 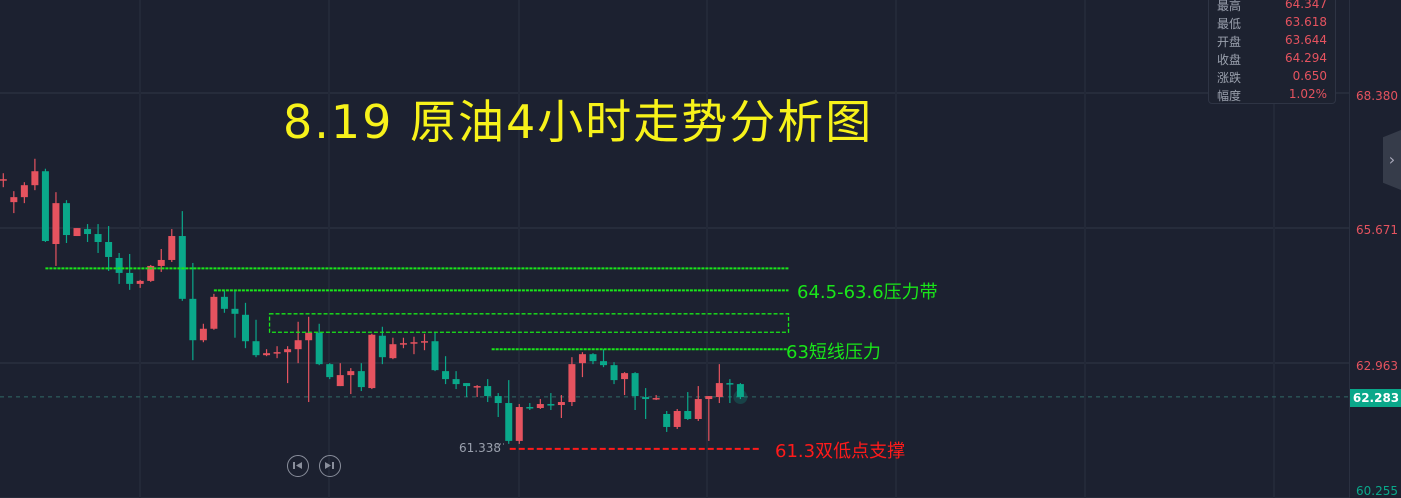 I want to click on skip-back-icon, so click(x=297, y=465).